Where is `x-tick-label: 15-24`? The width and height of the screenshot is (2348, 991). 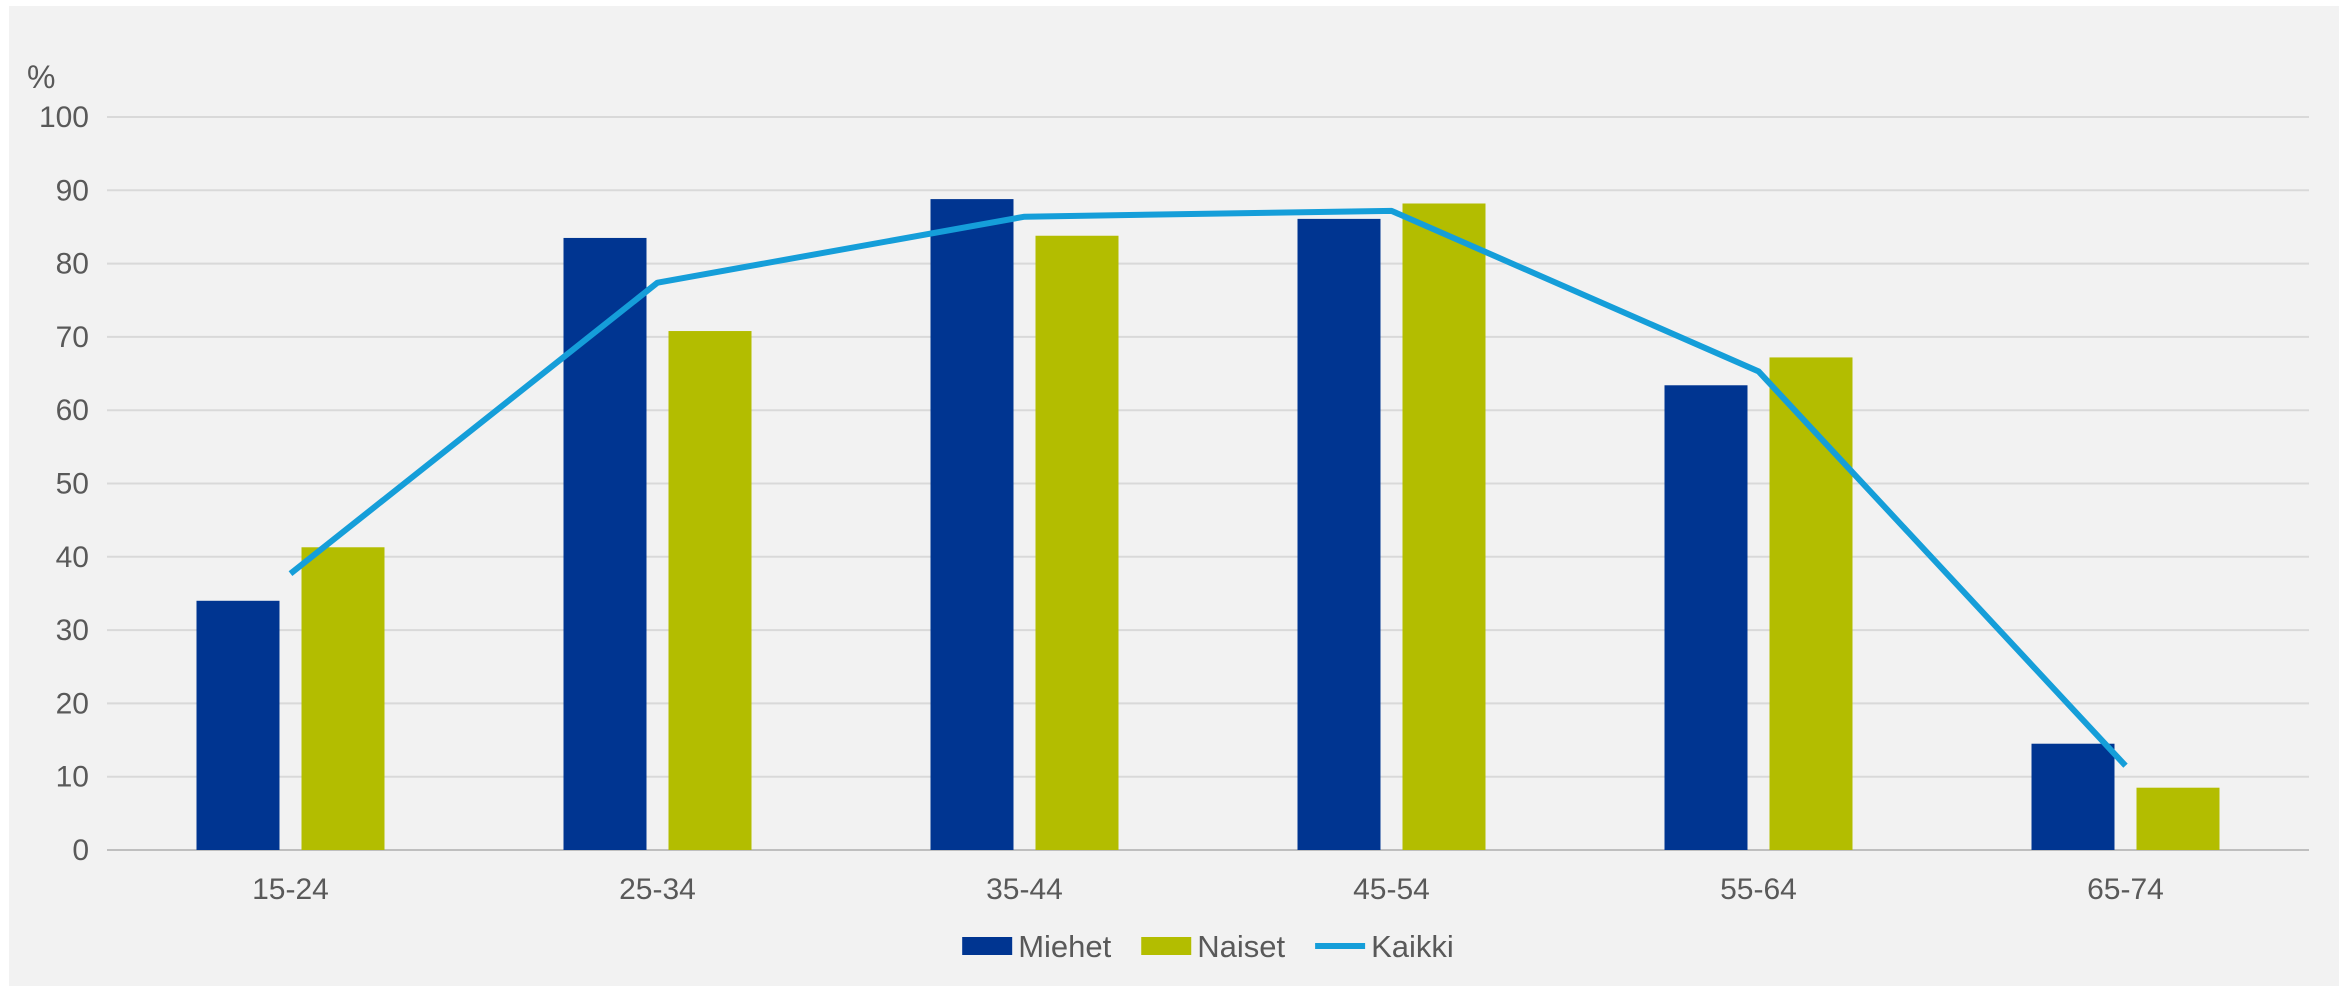 x-tick-label: 15-24 is located at coordinates (290, 889).